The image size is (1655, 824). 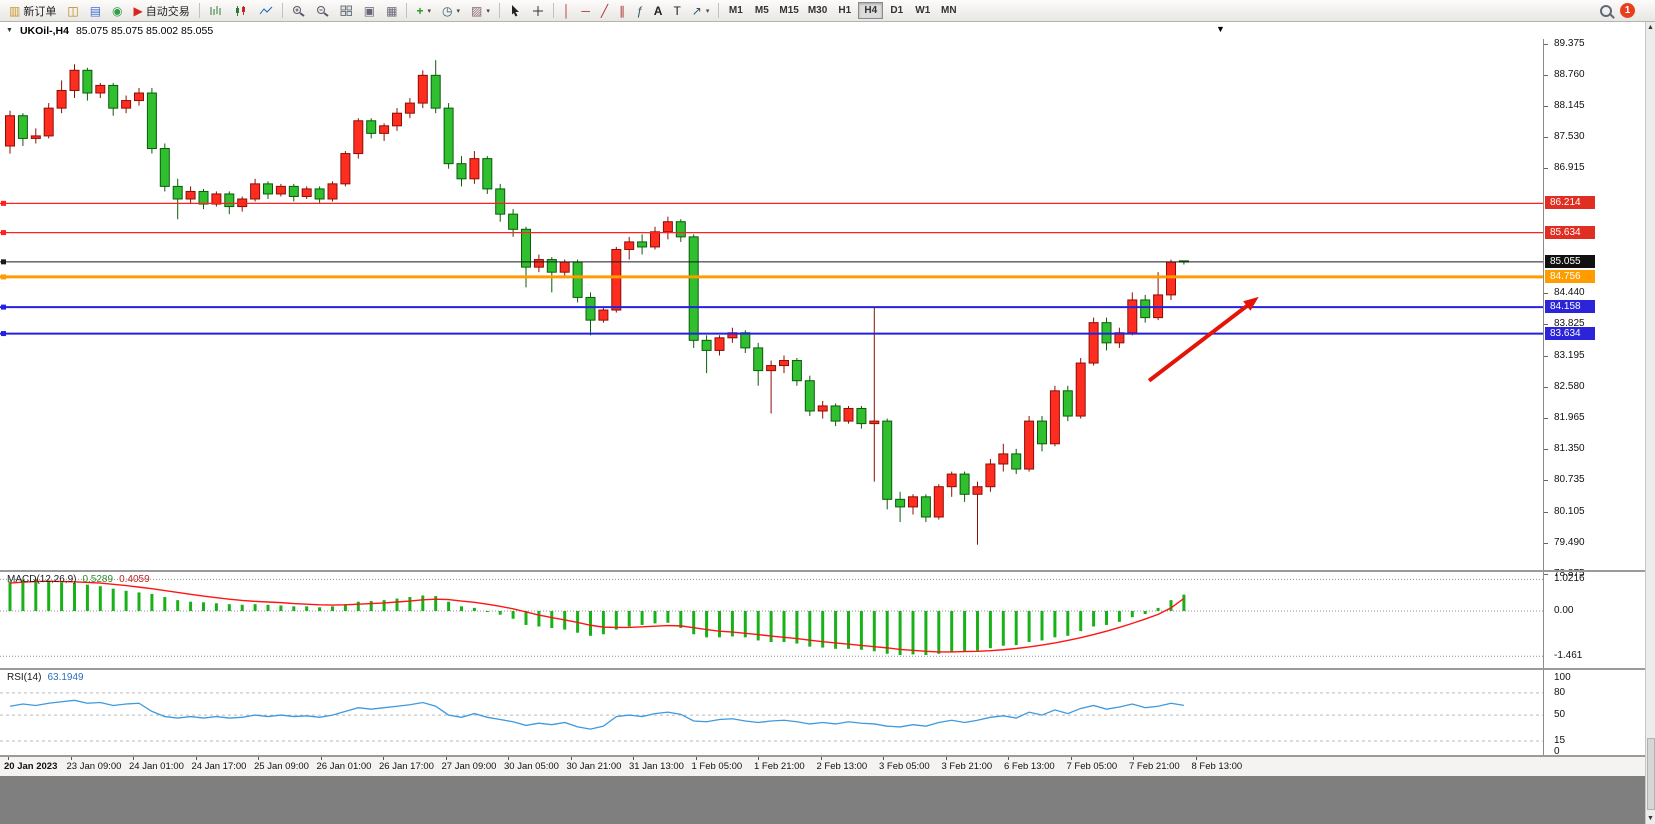 What do you see at coordinates (458, 11) in the screenshot?
I see `chevron-down-icon: ▾` at bounding box center [458, 11].